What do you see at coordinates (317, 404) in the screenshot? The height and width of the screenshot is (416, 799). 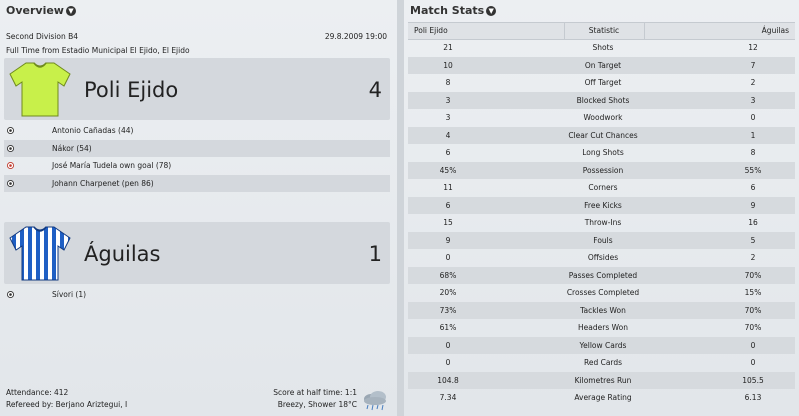 I see `weather-text: Breezy, Shower 18°C` at bounding box center [317, 404].